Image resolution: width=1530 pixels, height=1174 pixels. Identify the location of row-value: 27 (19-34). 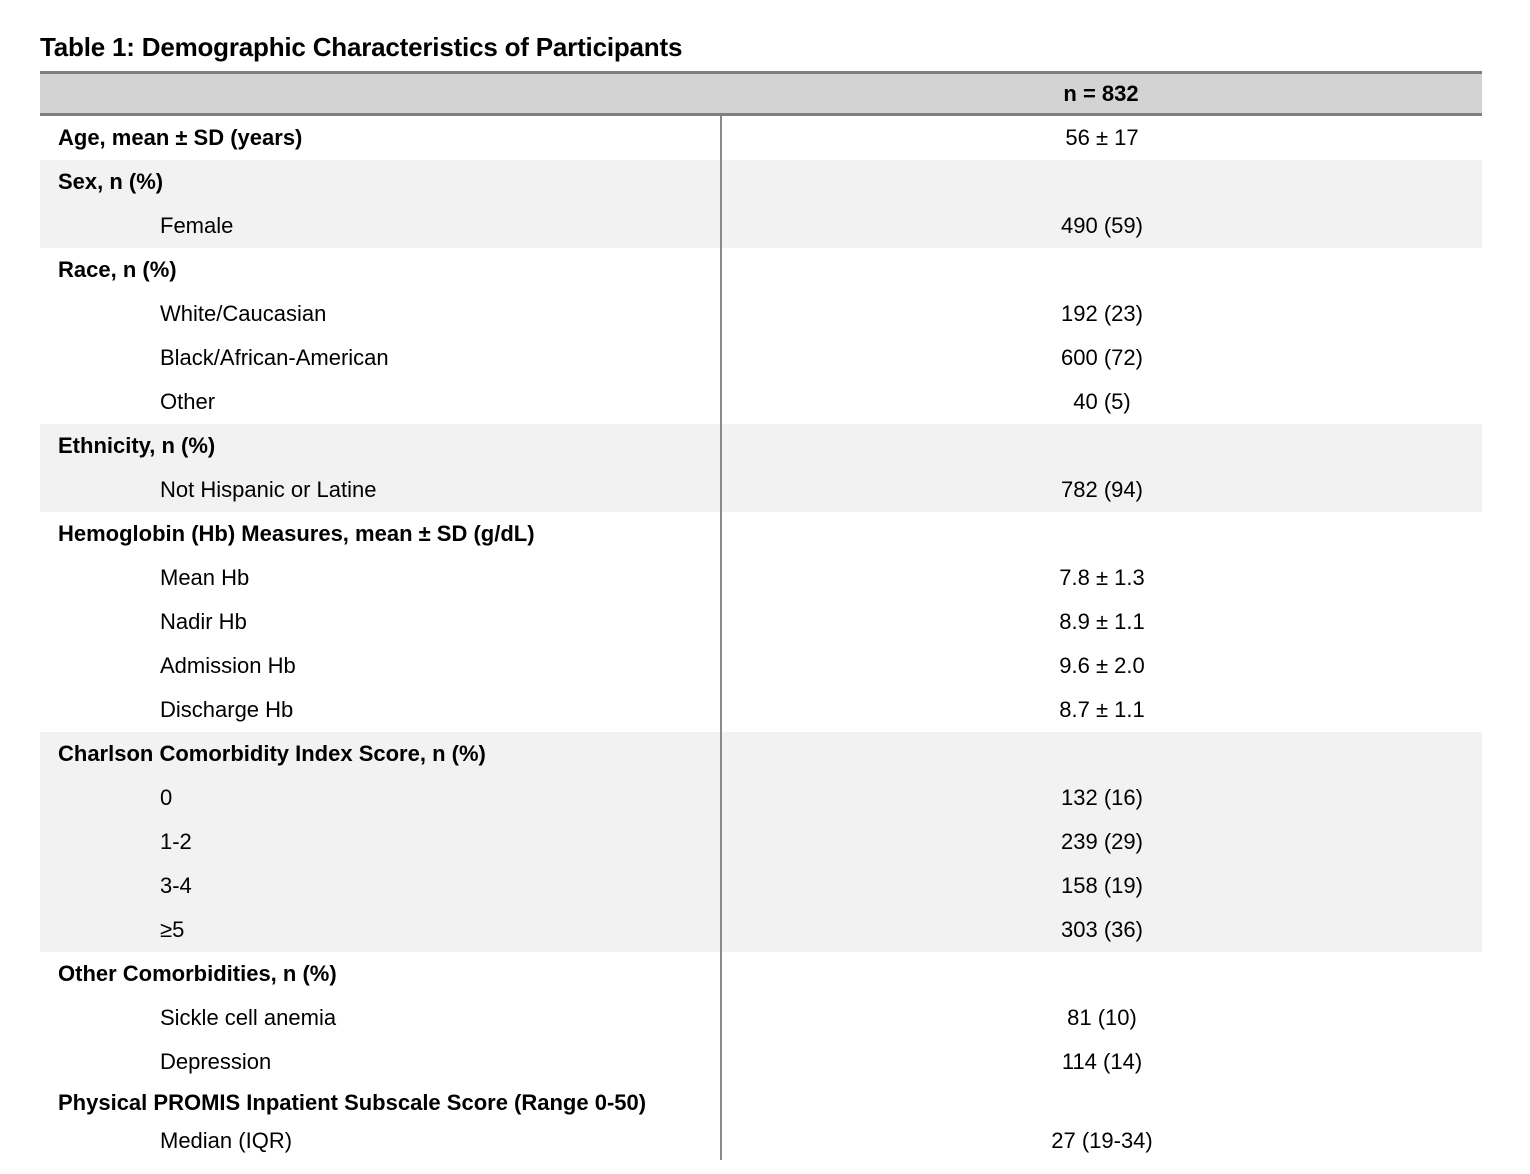
(1101, 1141).